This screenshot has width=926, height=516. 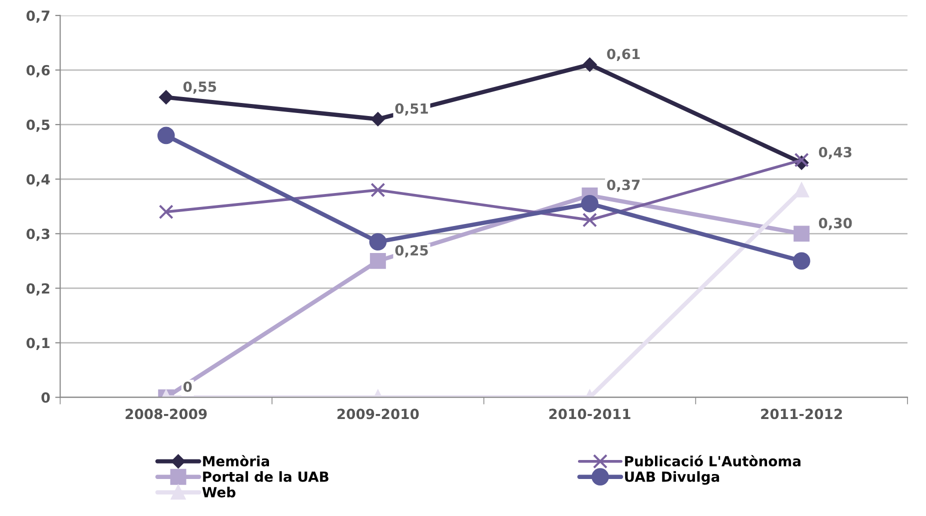 I want to click on y-tick-label: 0,7, so click(x=38, y=16).